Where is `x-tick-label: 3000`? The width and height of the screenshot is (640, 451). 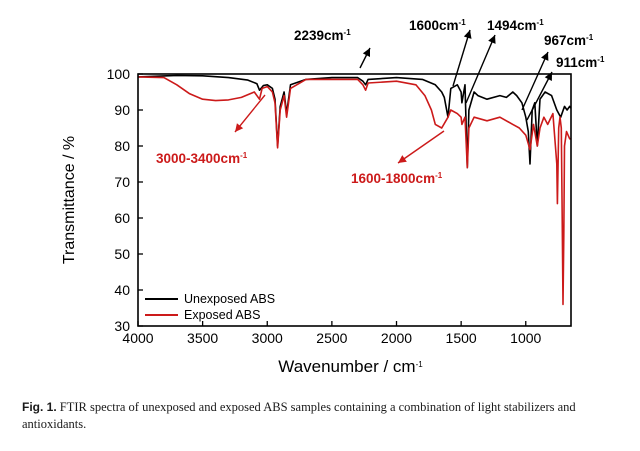
x-tick-label: 3000 is located at coordinates (267, 338).